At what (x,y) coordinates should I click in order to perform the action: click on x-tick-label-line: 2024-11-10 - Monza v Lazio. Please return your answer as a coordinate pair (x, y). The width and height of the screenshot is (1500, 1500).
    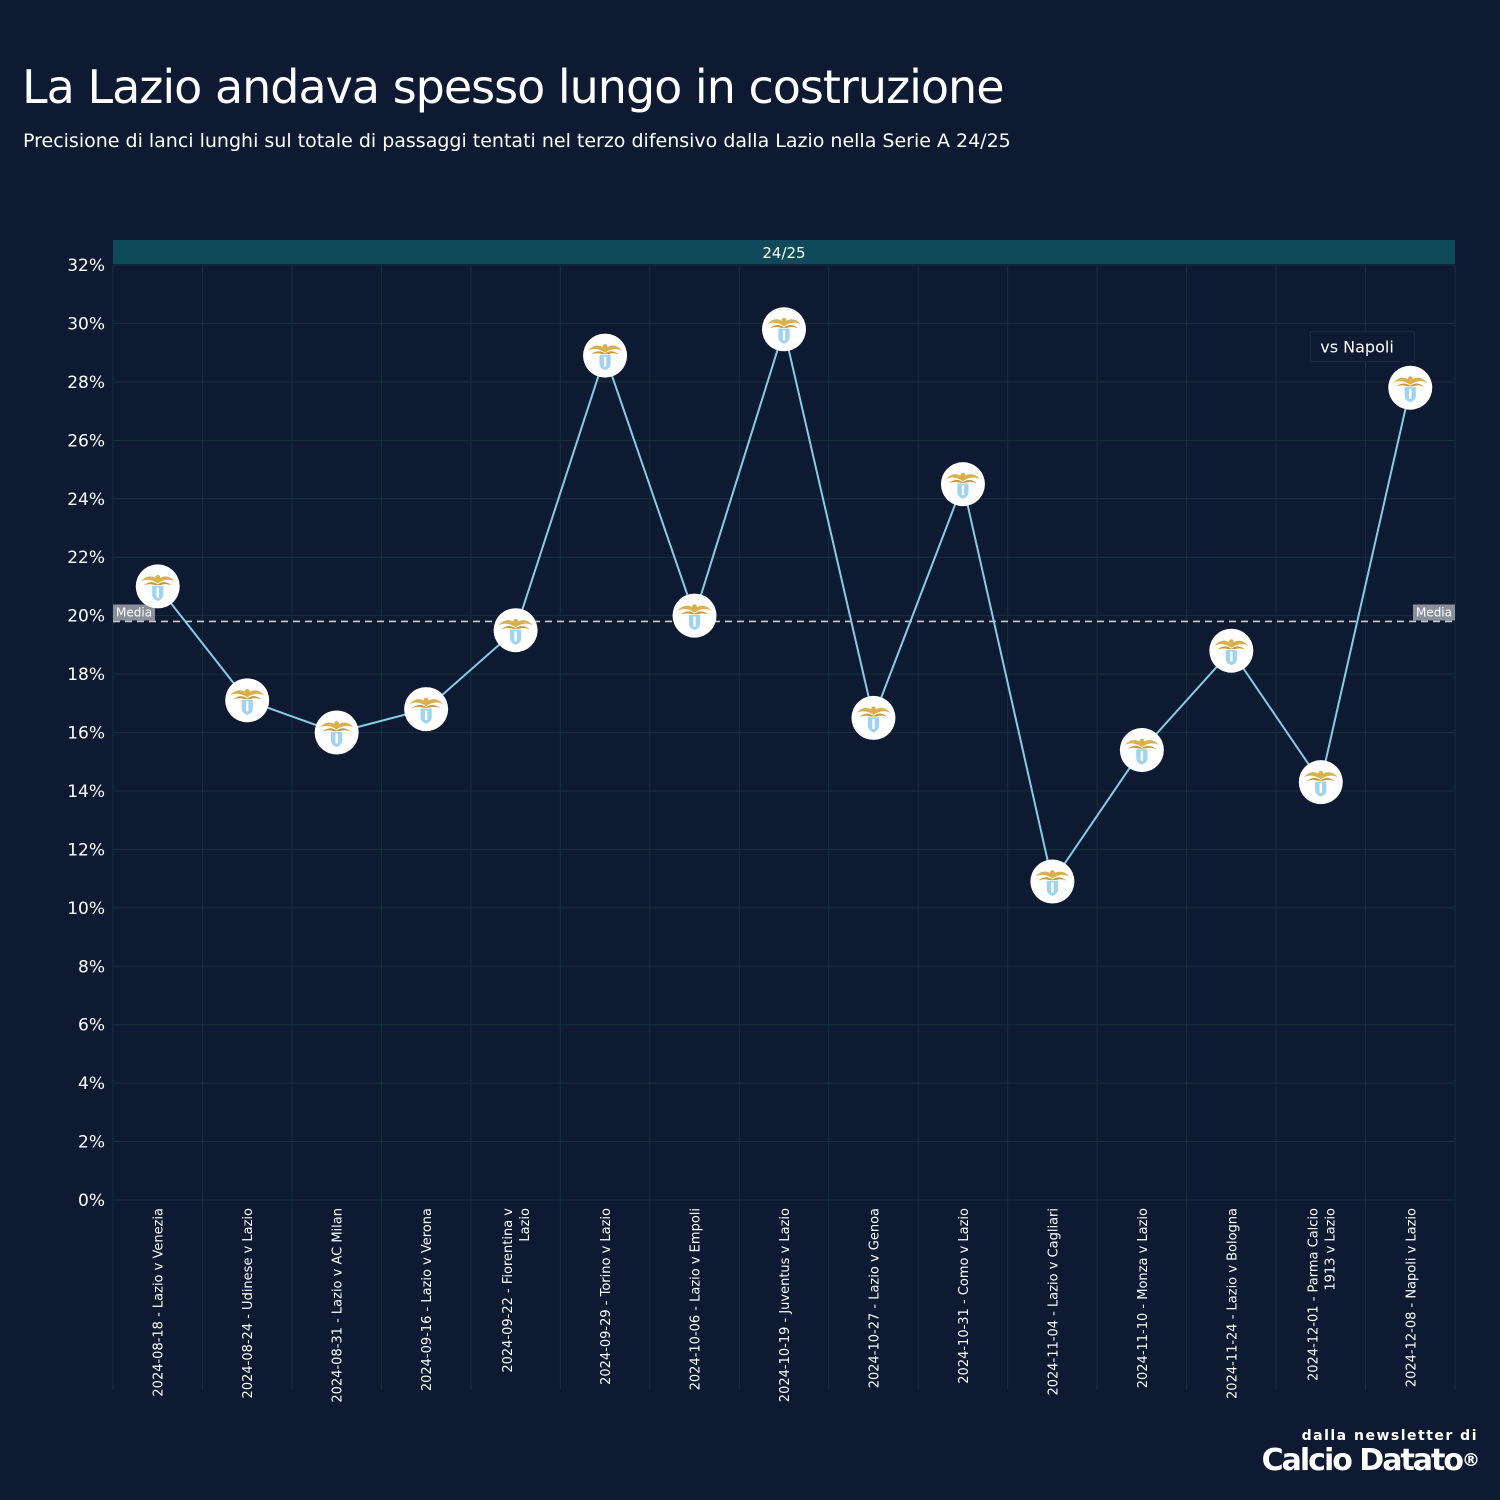
    Looking at the image, I should click on (1143, 1298).